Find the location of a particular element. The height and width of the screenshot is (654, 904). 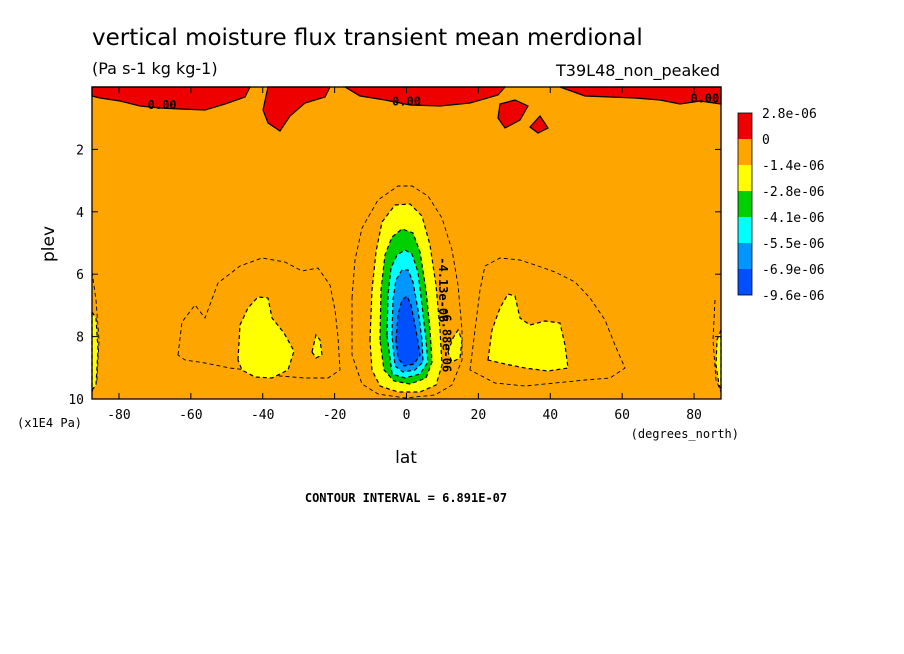

yellow-region-left-small is located at coordinates (317, 346).